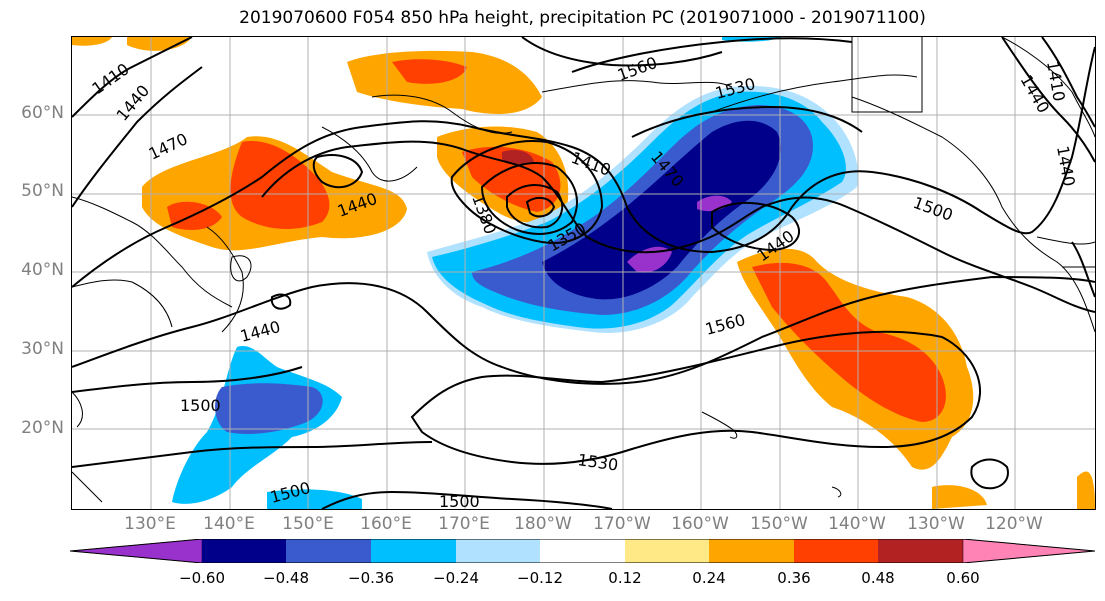 This screenshot has height=601, width=1105. Describe the element at coordinates (518, 157) in the screenshot. I see `shade-darkred-bering` at that location.